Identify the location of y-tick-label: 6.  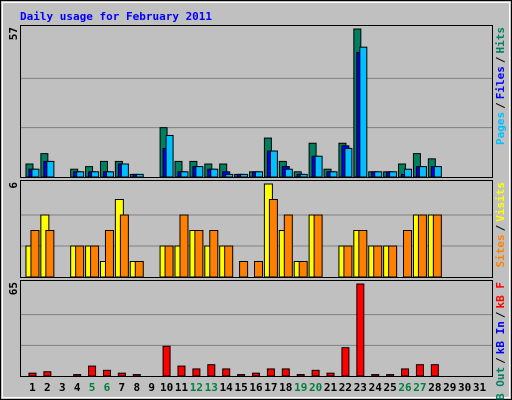
(13, 185).